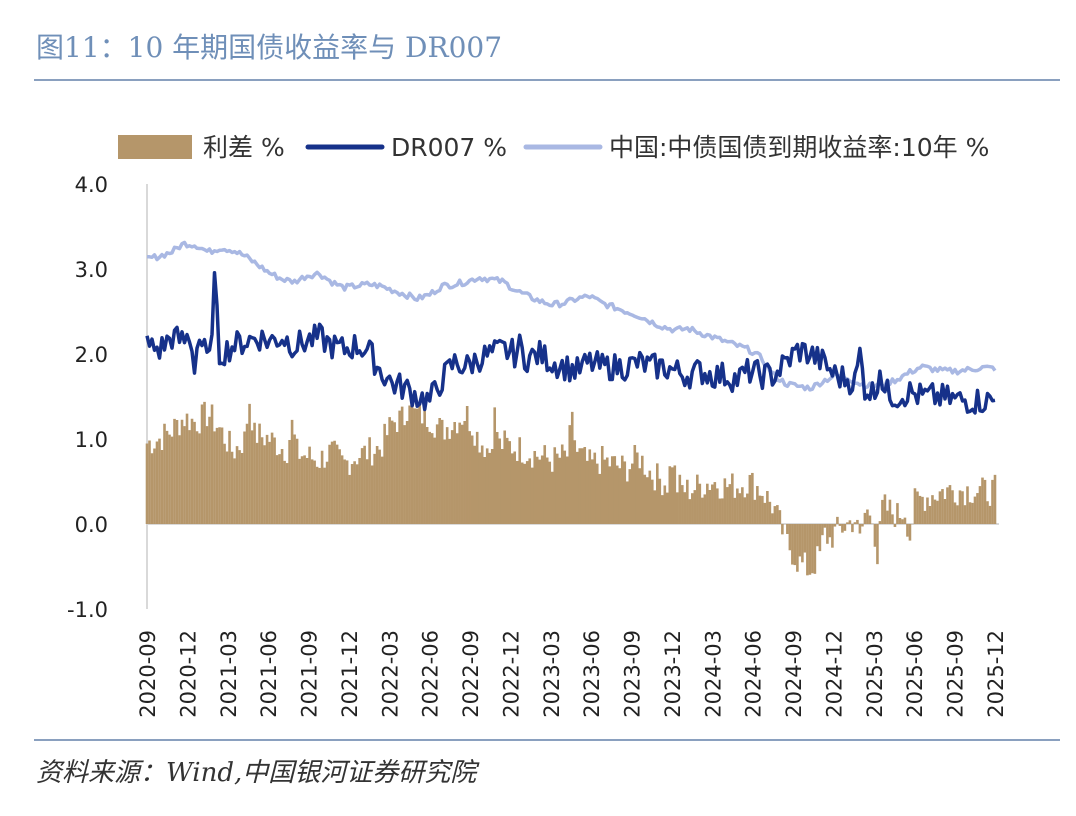 The width and height of the screenshot is (1076, 816). I want to click on legend-swatch-spread, so click(155, 147).